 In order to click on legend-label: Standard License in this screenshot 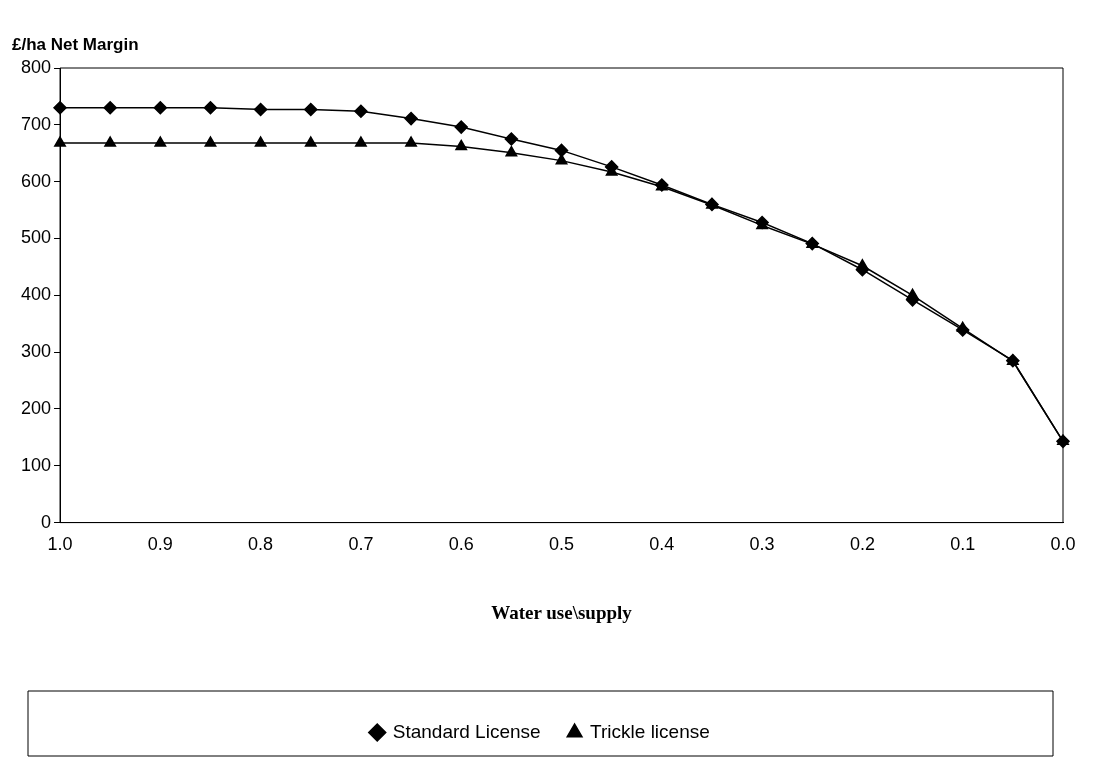, I will do `click(466, 731)`.